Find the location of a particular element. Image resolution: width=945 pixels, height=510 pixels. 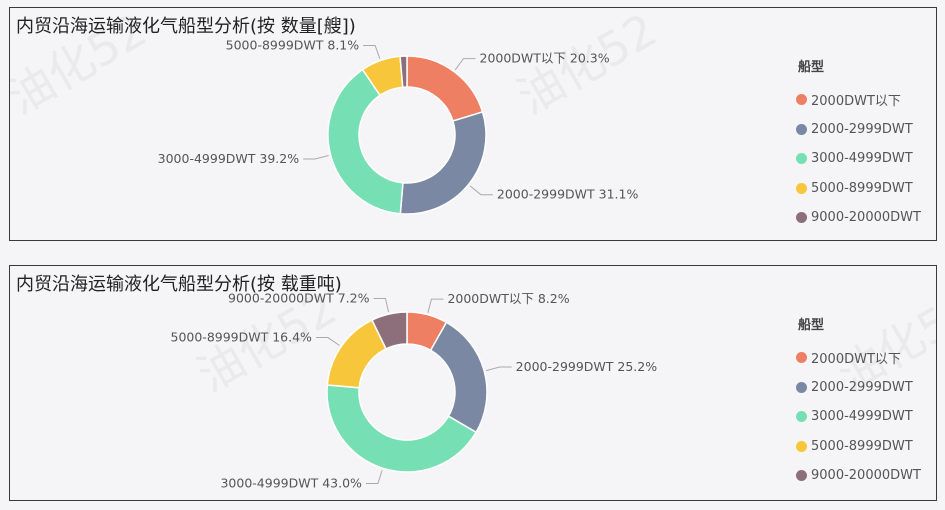

slice-label-2000-2999: 2000-2999DWT 31.1% is located at coordinates (568, 194).